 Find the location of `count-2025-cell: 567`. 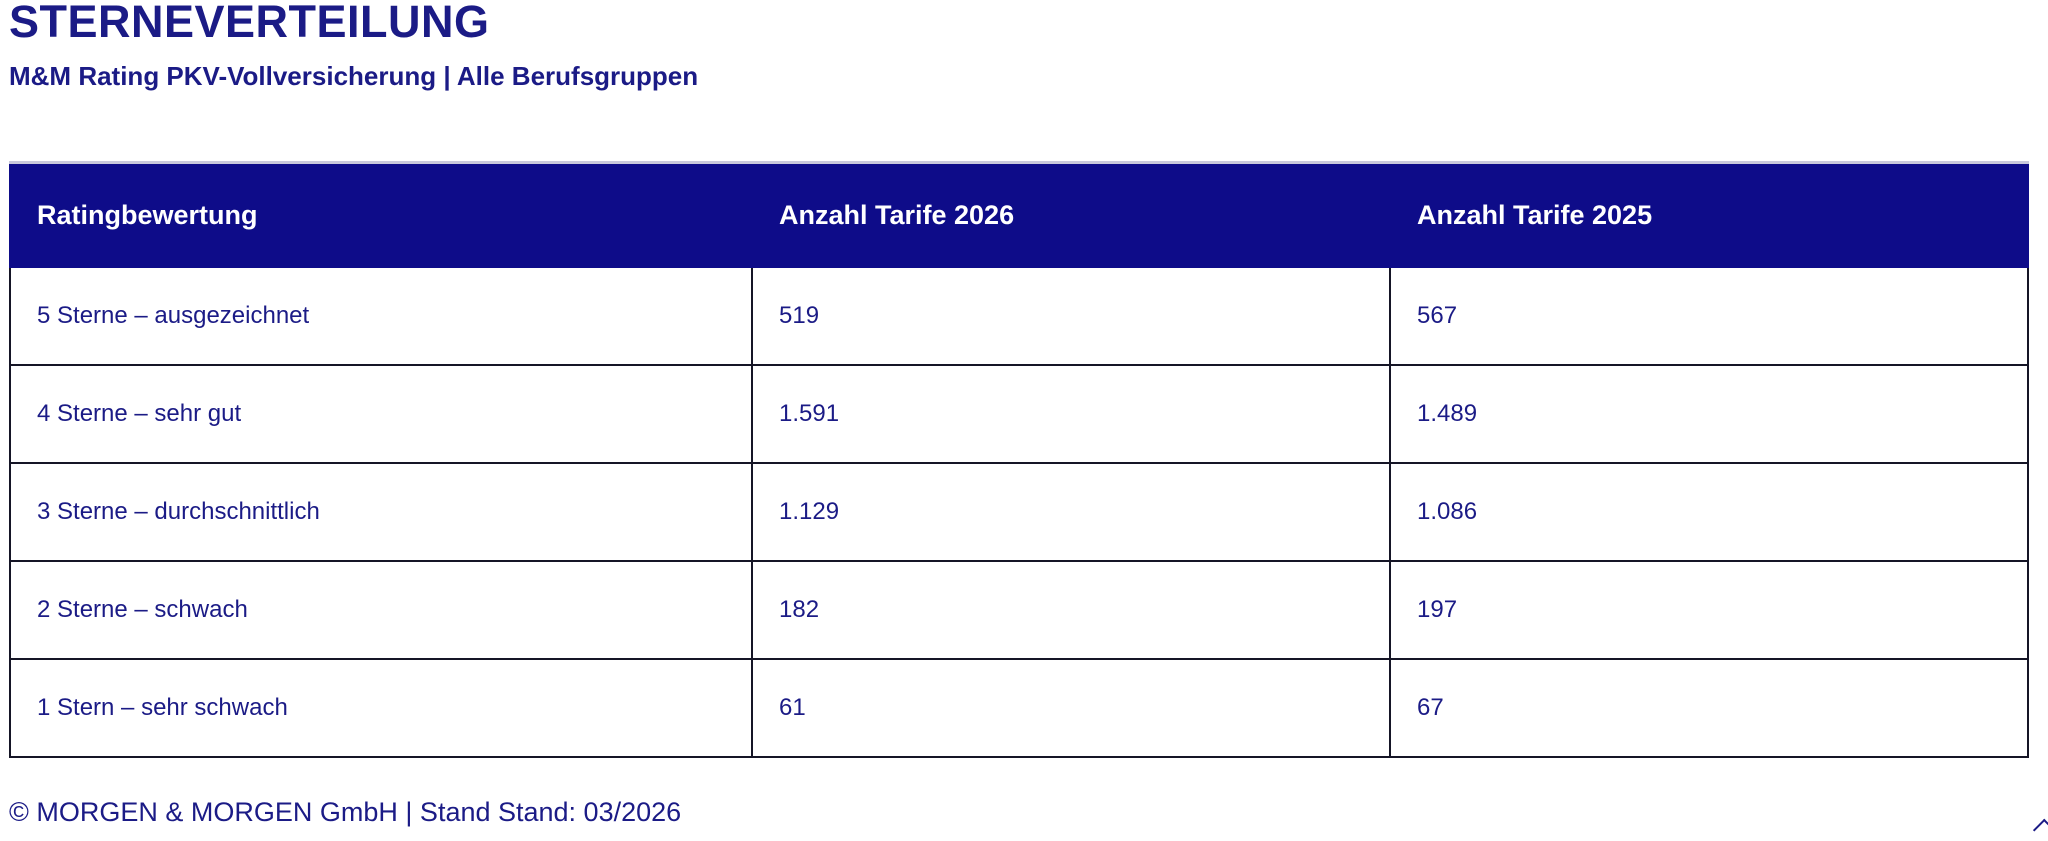

count-2025-cell: 567 is located at coordinates (1709, 316).